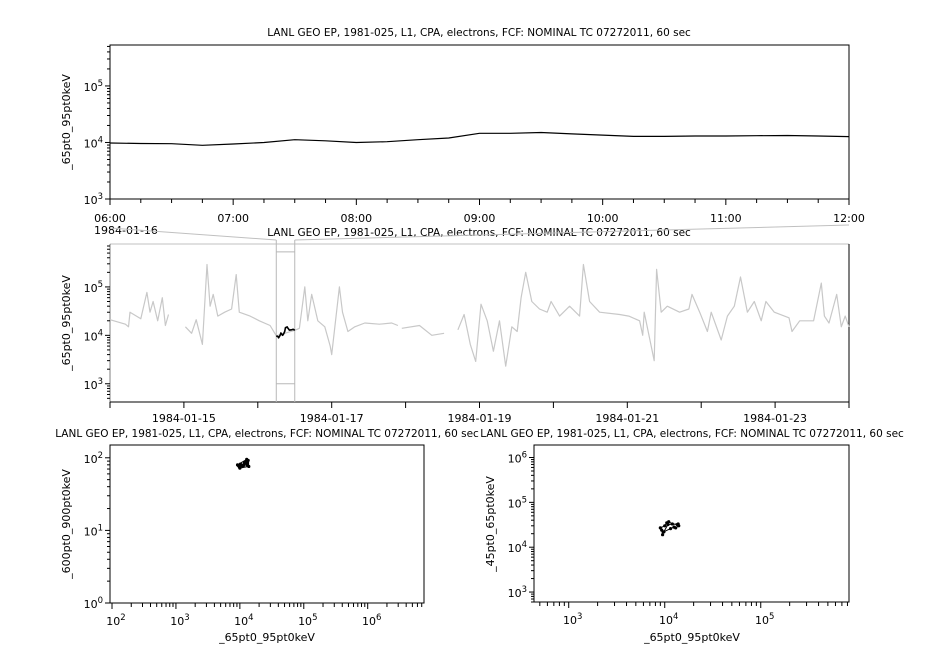 The height and width of the screenshot is (647, 926). Describe the element at coordinates (480, 418) in the screenshot. I see `x-tick-label: 1984-01-19` at that location.